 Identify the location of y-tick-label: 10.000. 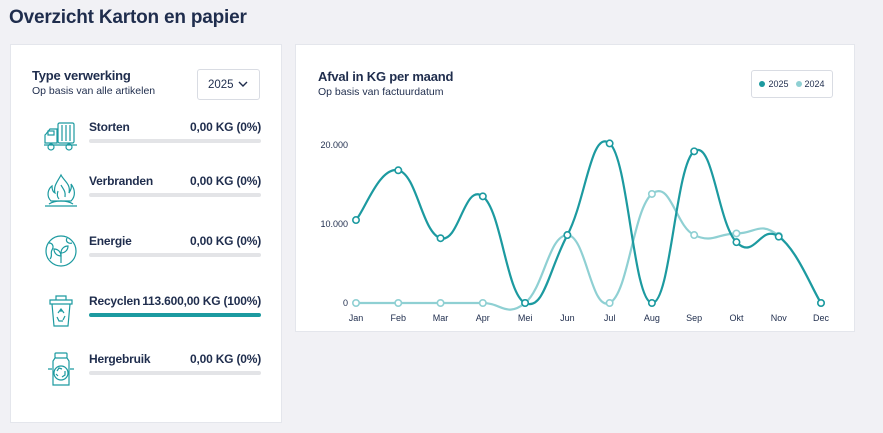
(334, 224).